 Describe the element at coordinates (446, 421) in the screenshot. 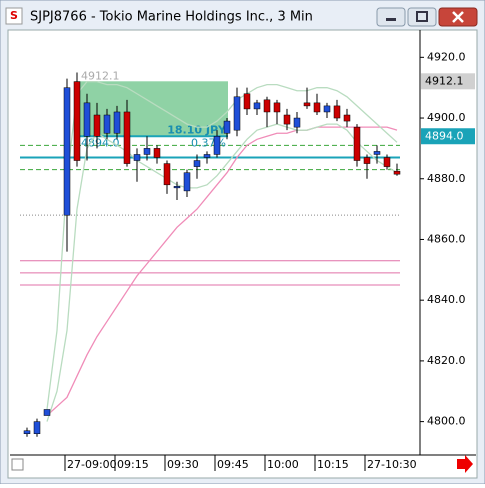

I see `y-tick-label: 4800.0` at that location.